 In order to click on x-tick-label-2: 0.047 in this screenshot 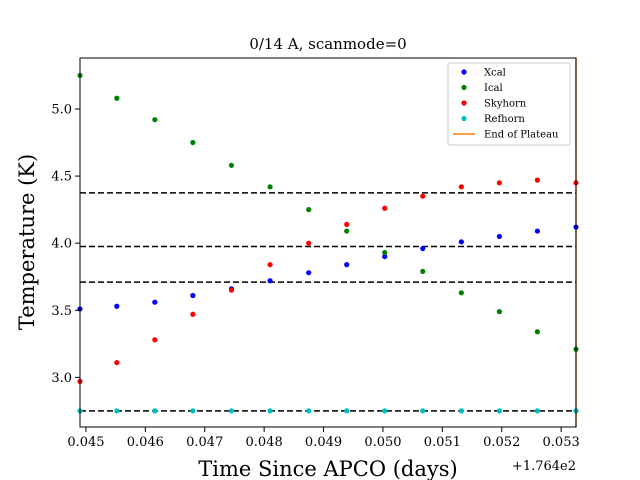, I will do `click(204, 442)`.